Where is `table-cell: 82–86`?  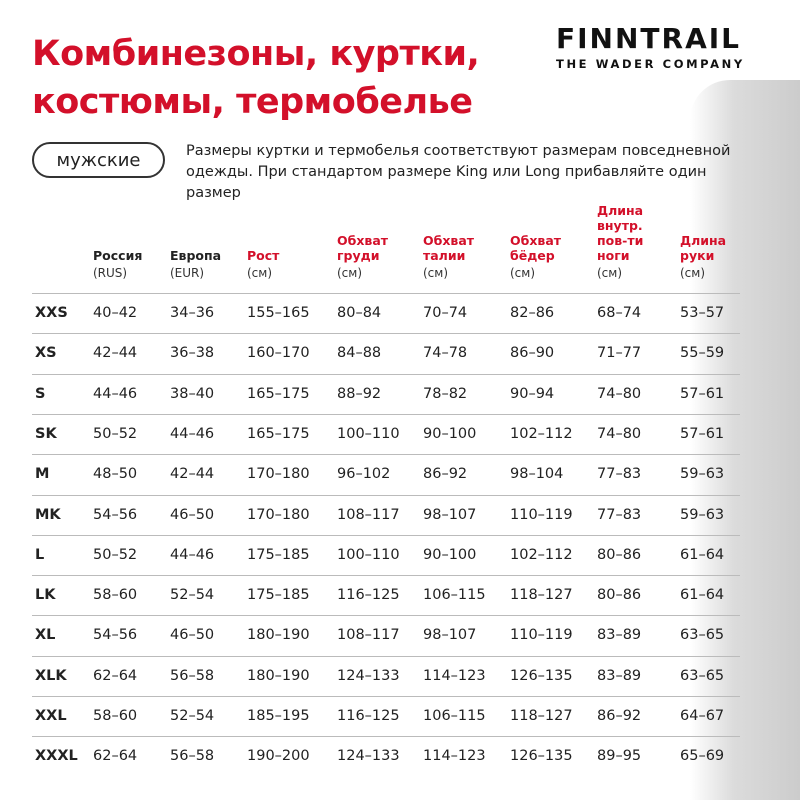 table-cell: 82–86 is located at coordinates (532, 313).